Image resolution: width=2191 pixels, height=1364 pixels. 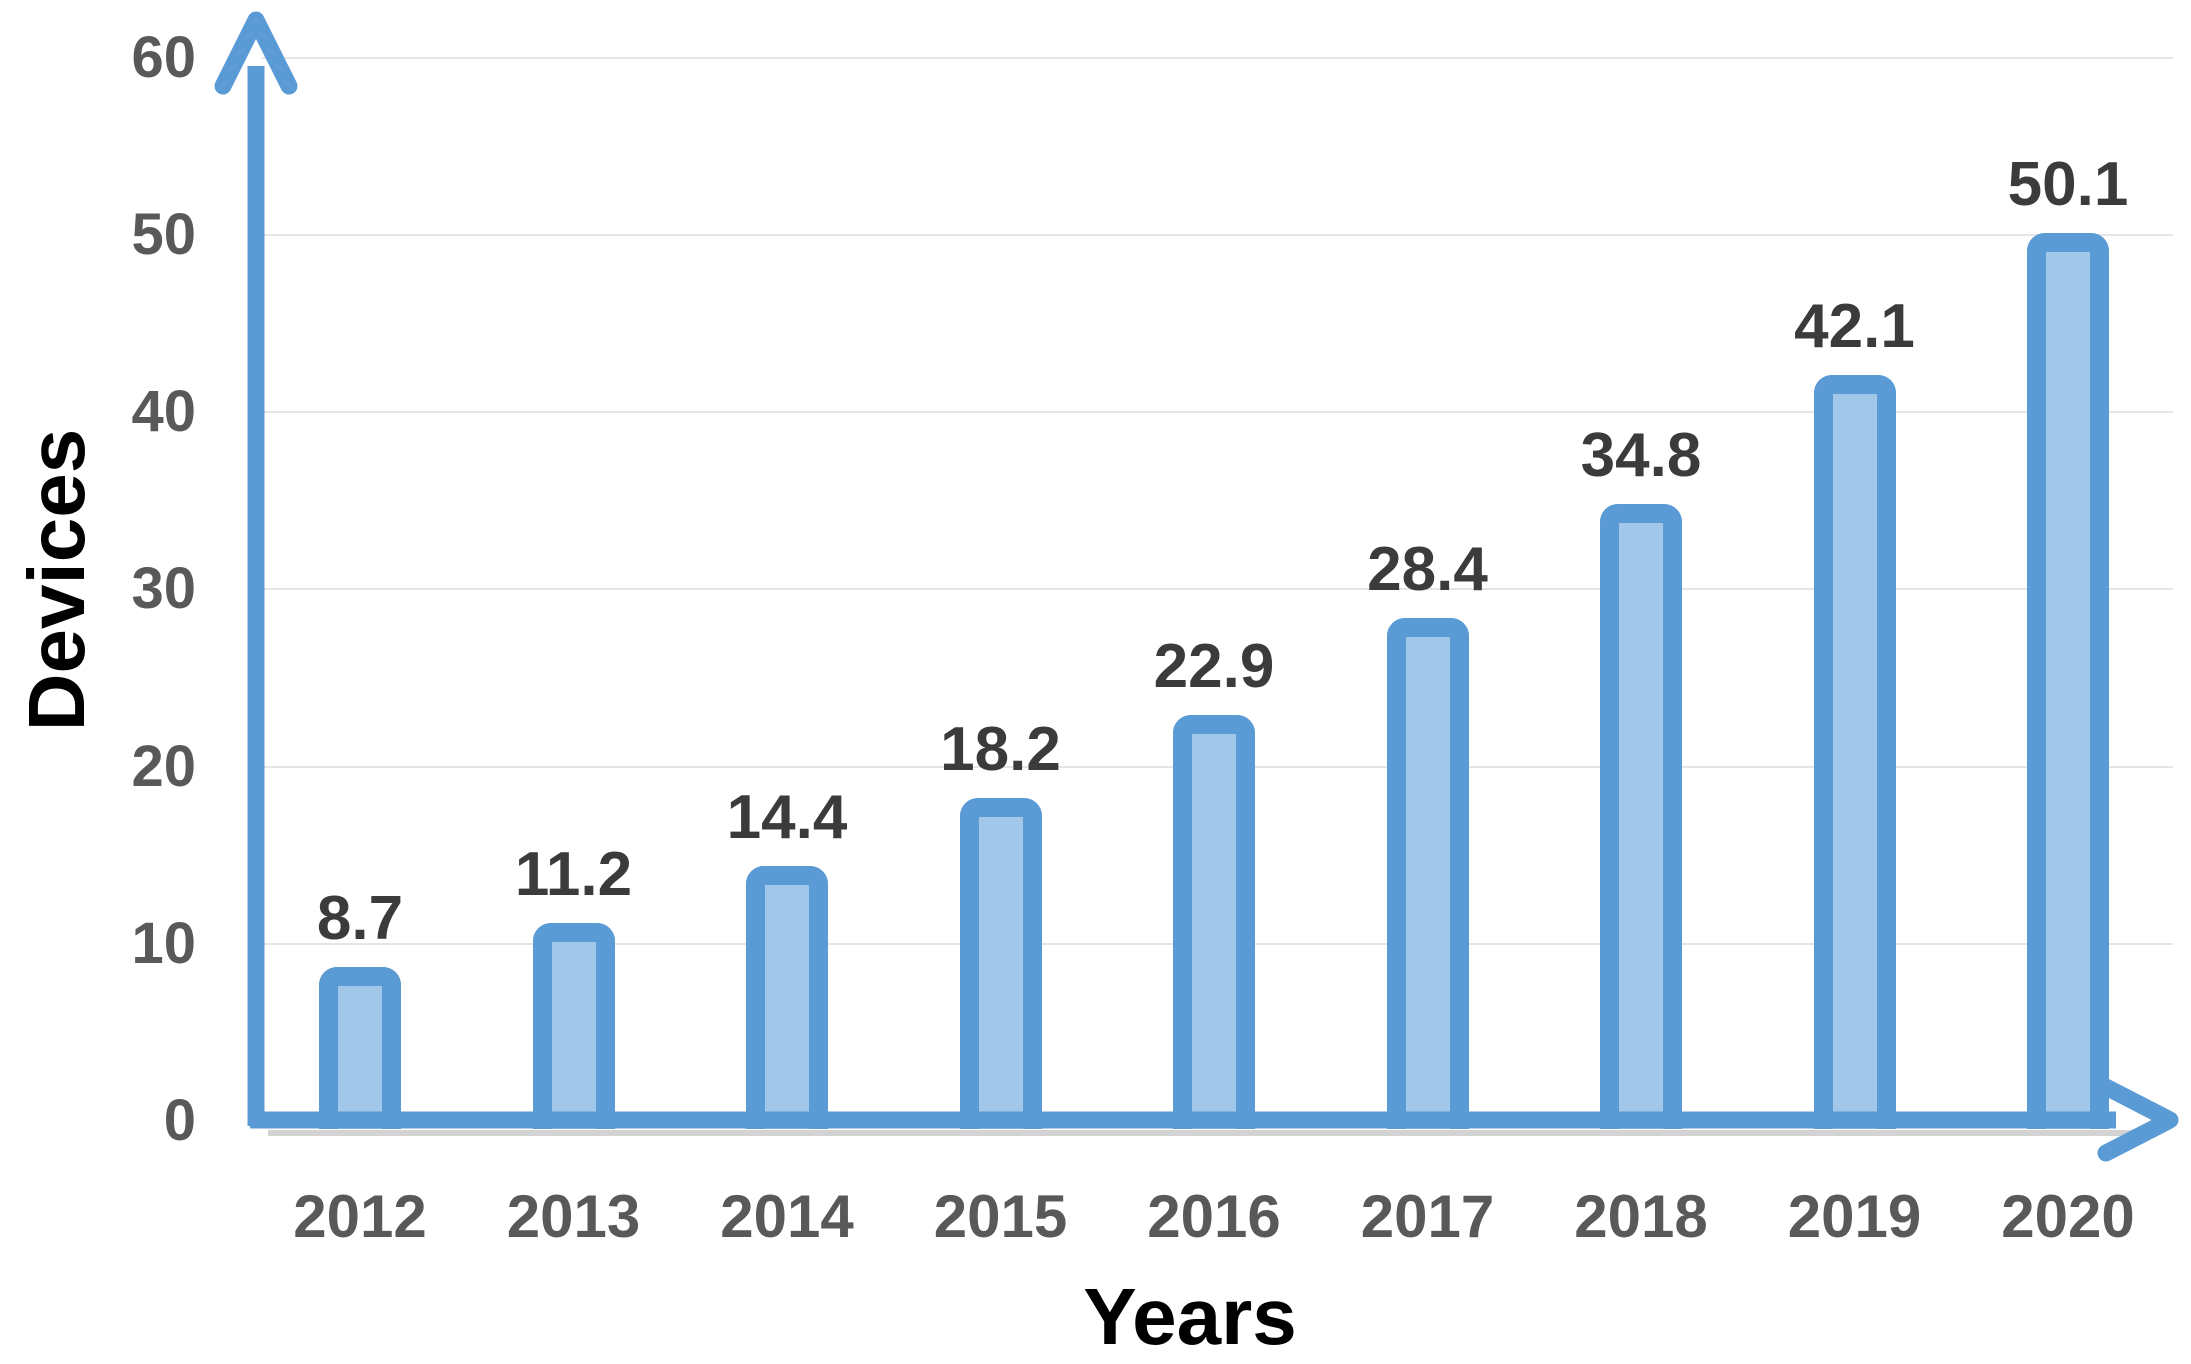 I want to click on y-tick-label: 0, so click(x=179, y=1120).